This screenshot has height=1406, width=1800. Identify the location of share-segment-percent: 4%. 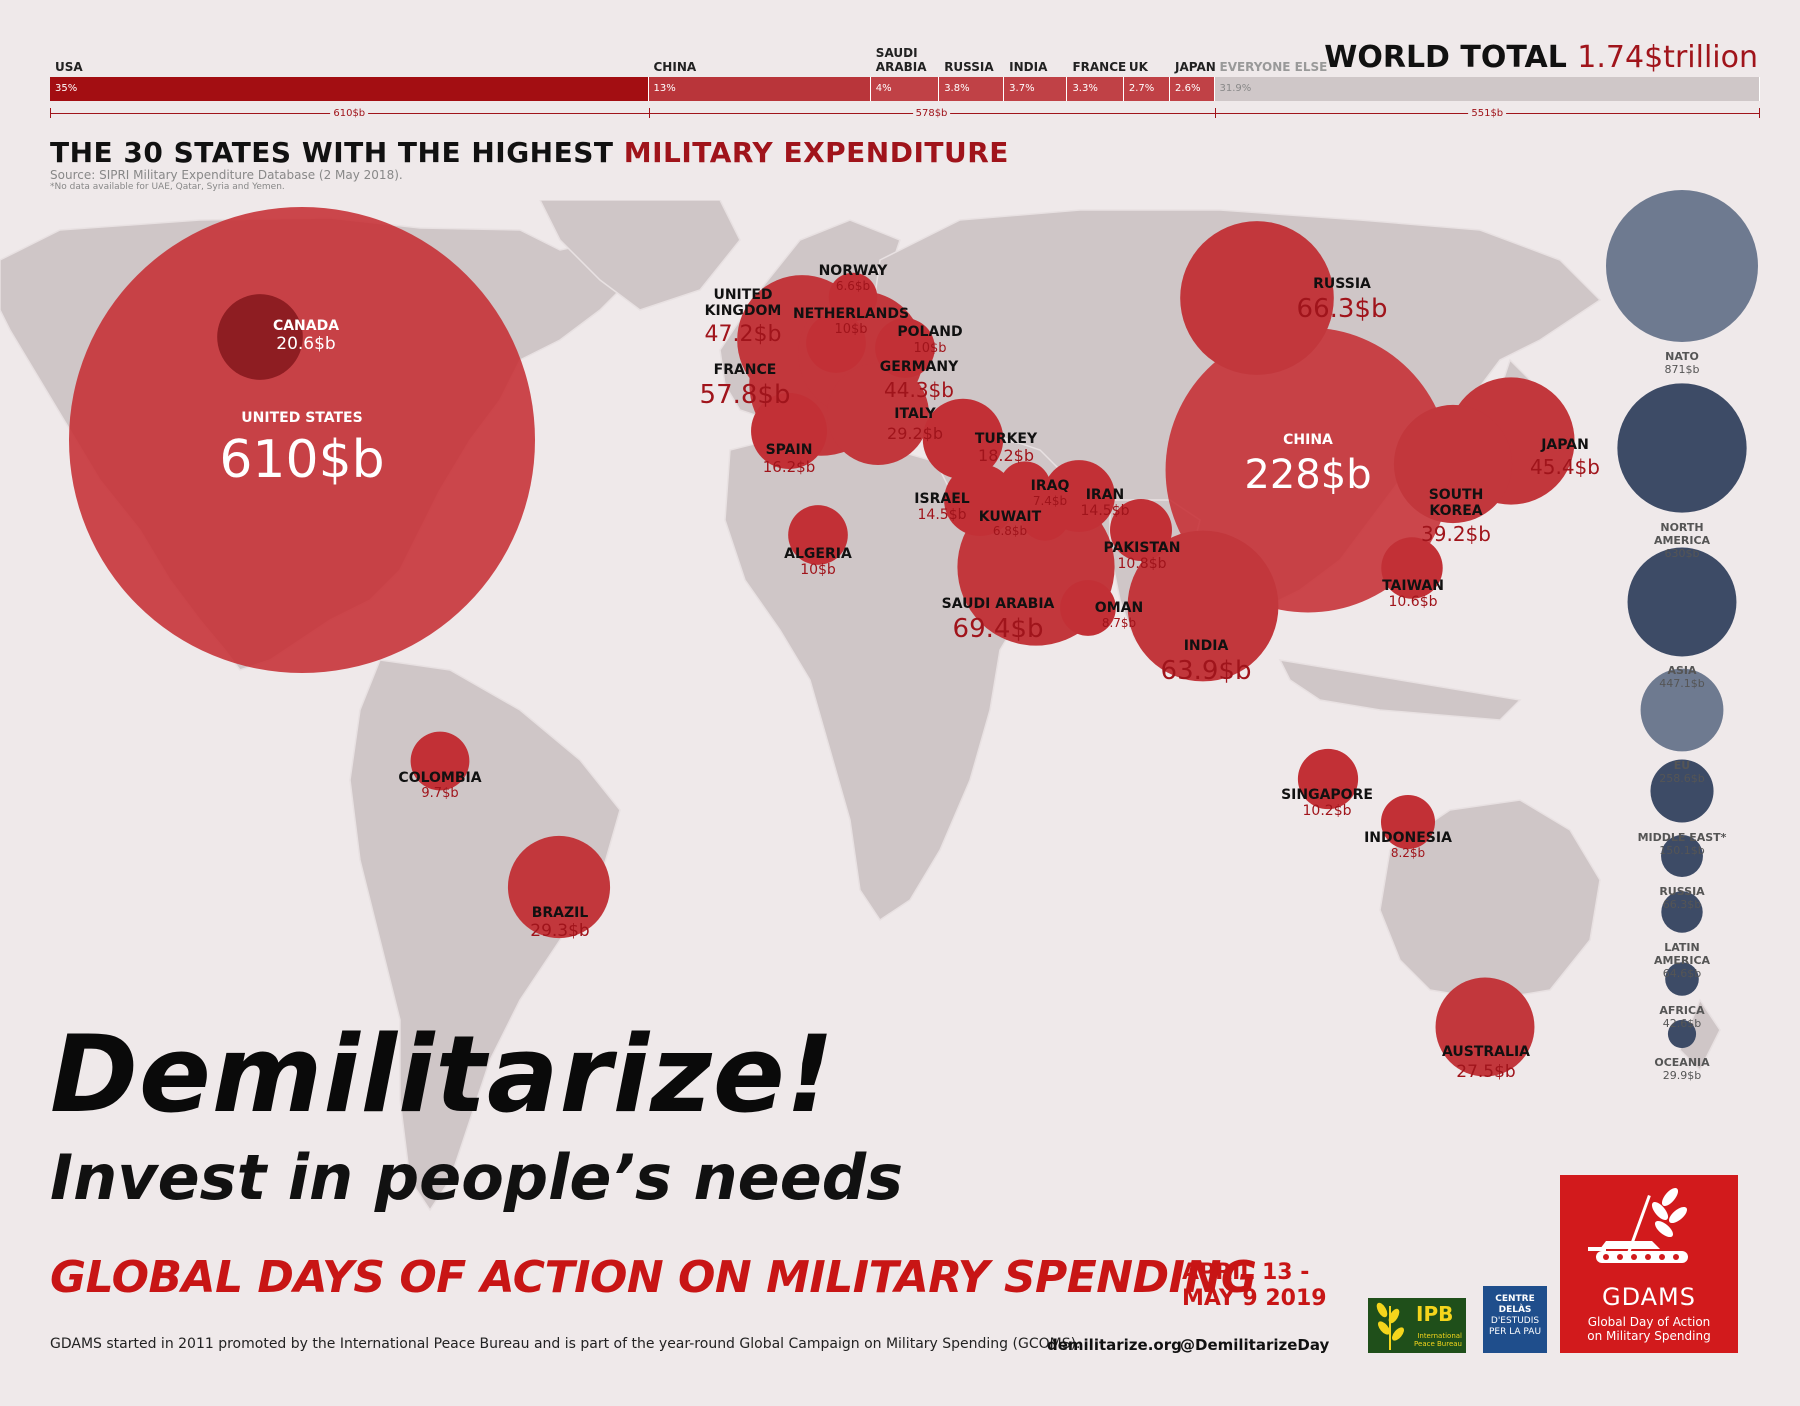
(883, 88).